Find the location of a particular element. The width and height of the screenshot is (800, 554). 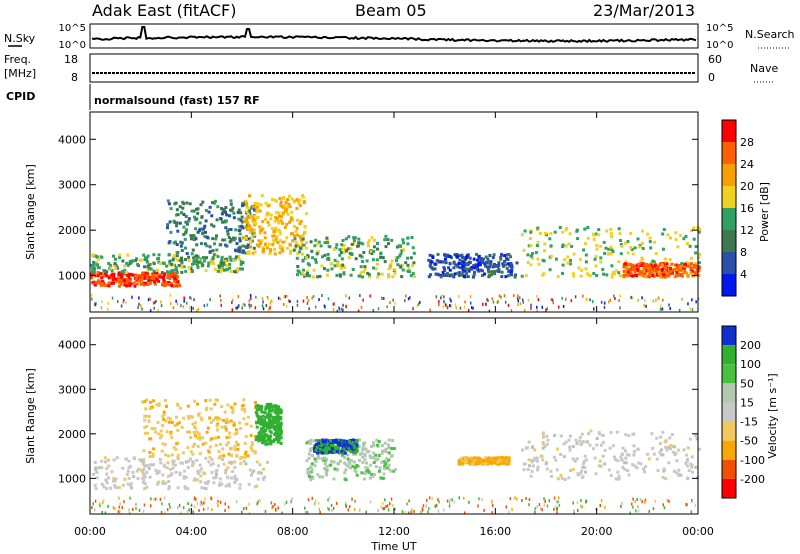

colorbar-tick-label: -200 is located at coordinates (752, 479).